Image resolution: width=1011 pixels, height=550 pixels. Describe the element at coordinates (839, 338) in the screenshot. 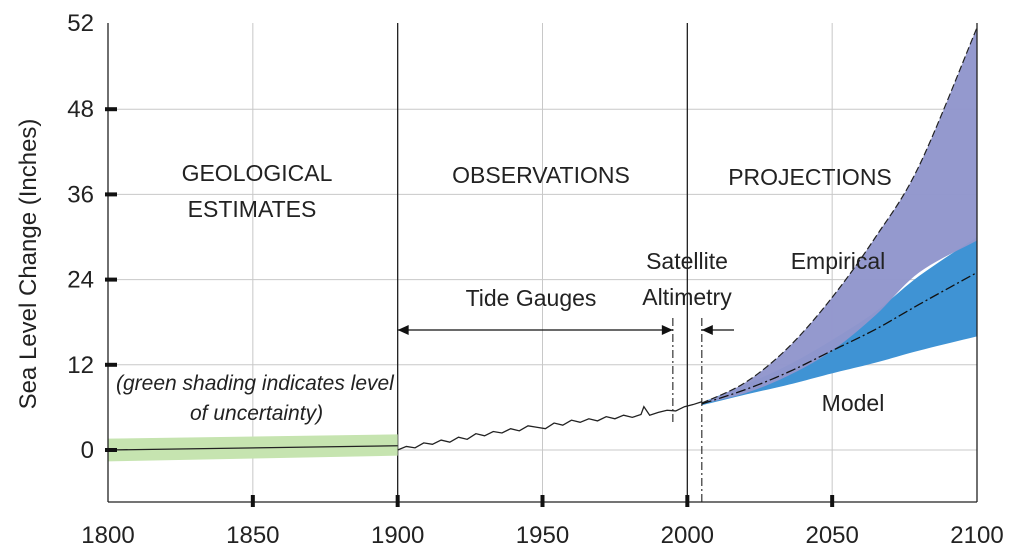

I see `projection-dashdot-line` at that location.